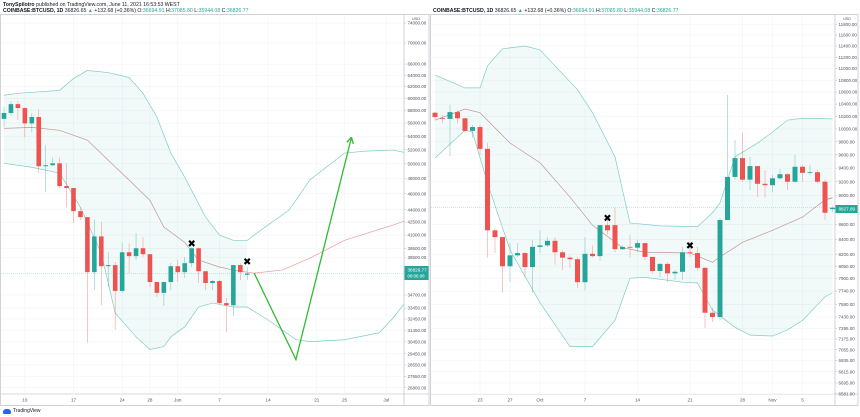  What do you see at coordinates (690, 400) in the screenshot?
I see `x-tick-label: 21` at bounding box center [690, 400].